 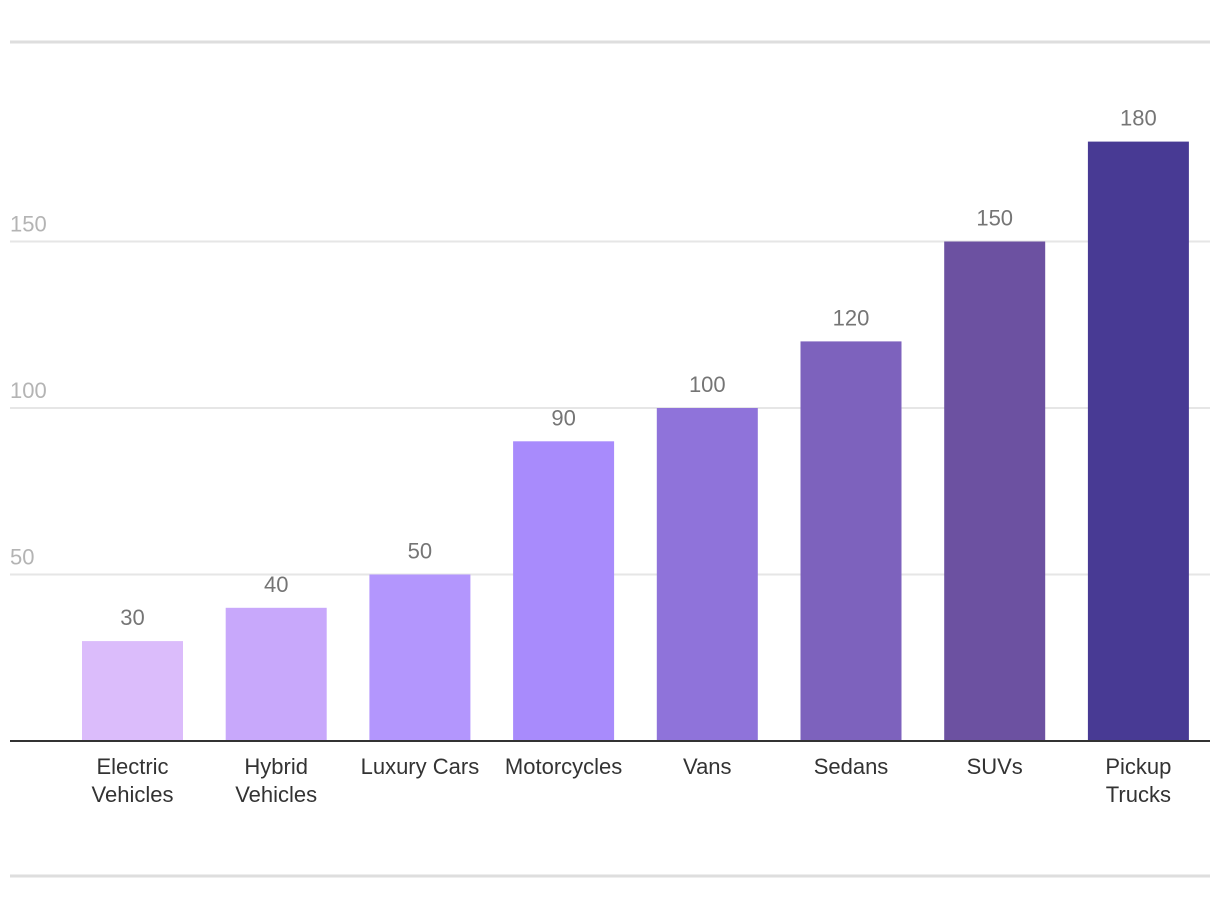 I want to click on bar-value-label: 180, so click(x=1138, y=118).